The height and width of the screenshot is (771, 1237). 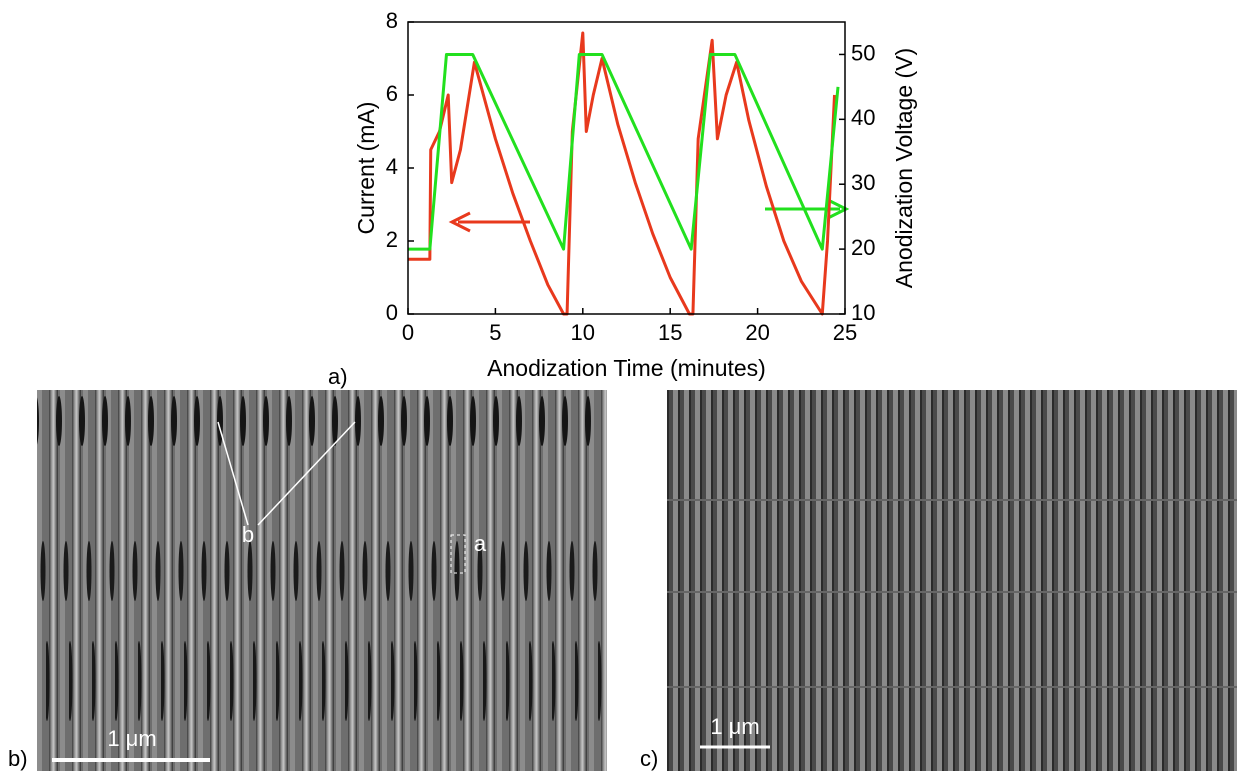 What do you see at coordinates (392, 312) in the screenshot?
I see `y-tick-label: 0` at bounding box center [392, 312].